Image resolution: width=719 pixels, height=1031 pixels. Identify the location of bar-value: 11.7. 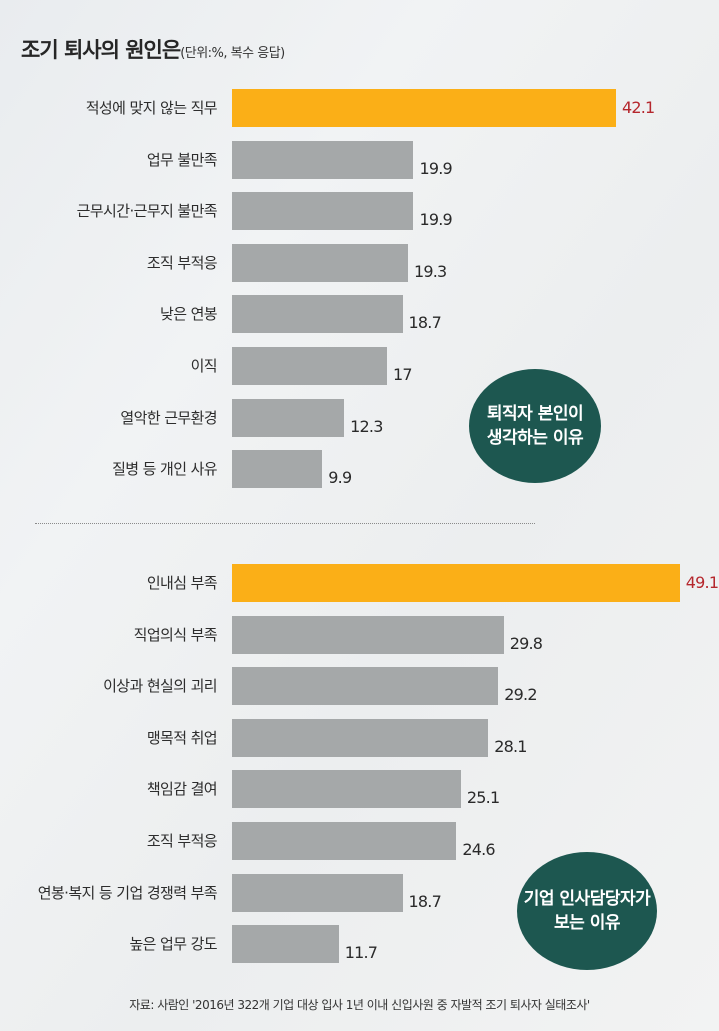
(361, 953).